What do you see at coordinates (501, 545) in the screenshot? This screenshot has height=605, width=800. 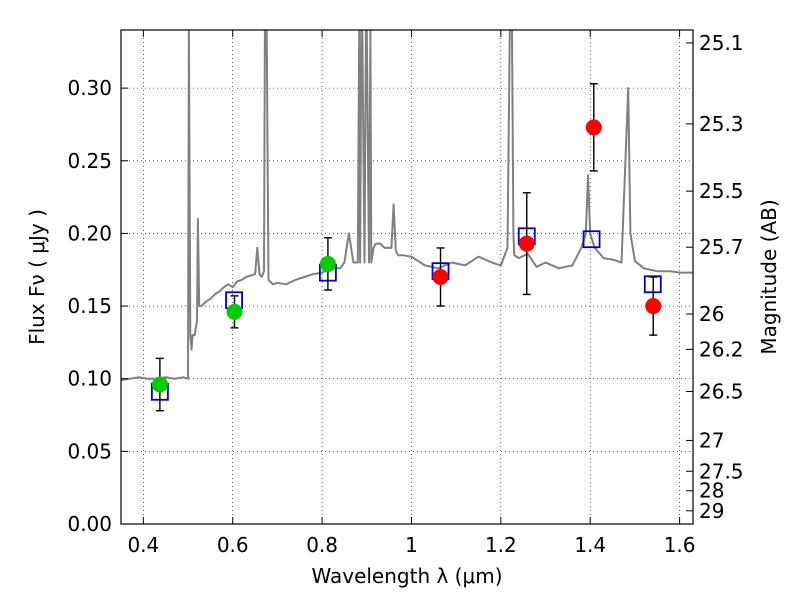 I see `x-tick-label: 1.2` at bounding box center [501, 545].